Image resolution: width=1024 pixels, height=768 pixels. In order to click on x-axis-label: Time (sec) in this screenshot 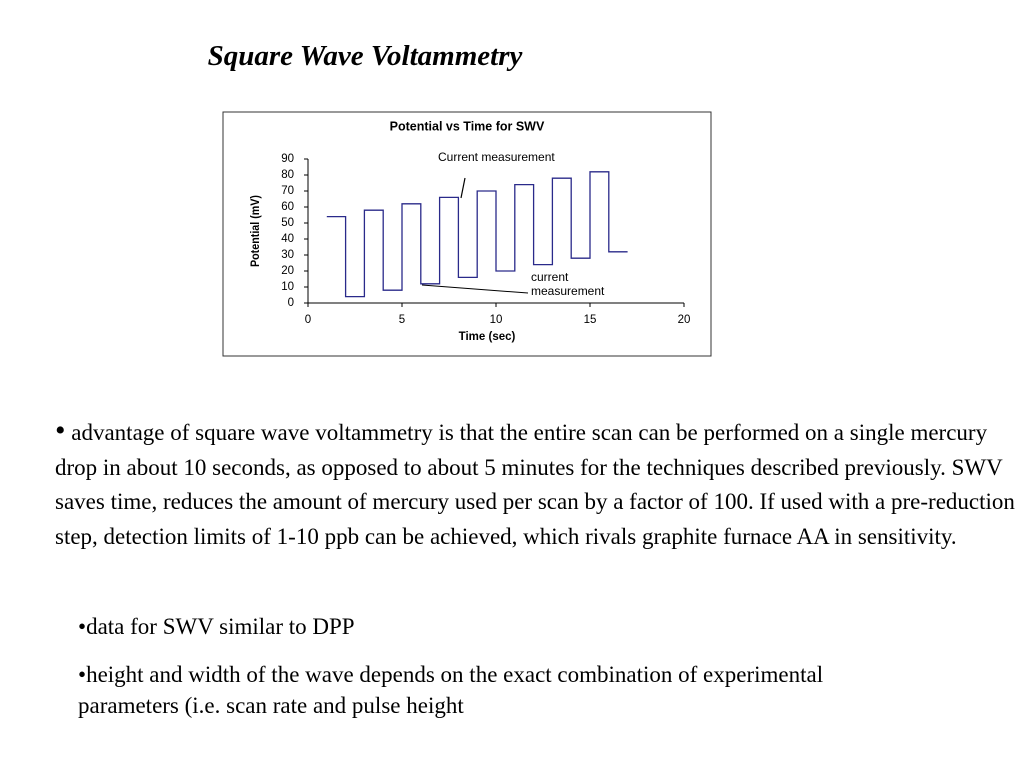, I will do `click(487, 337)`.